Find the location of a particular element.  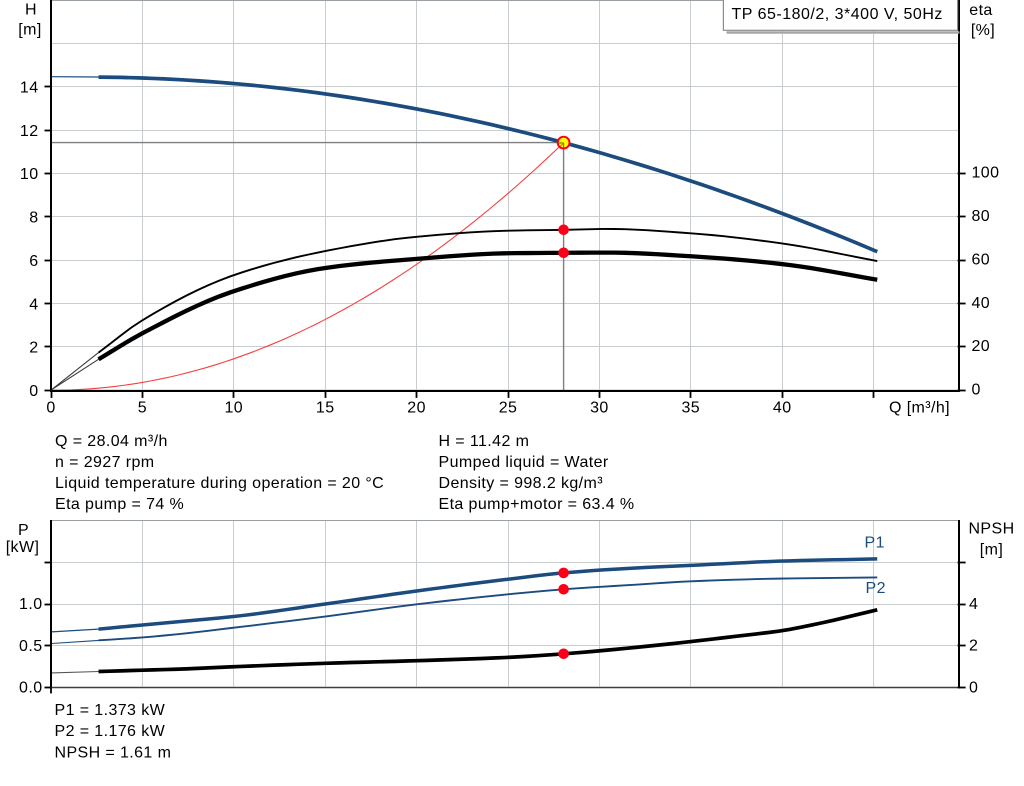

svg-text: 35 is located at coordinates (690, 408).